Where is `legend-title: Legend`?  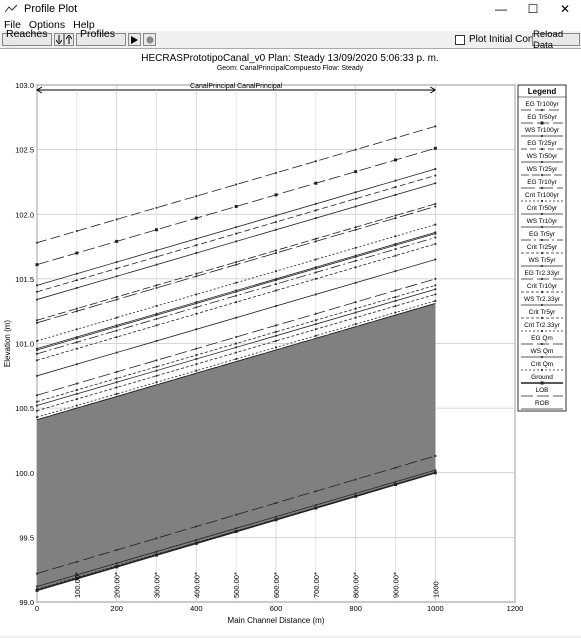 legend-title: Legend is located at coordinates (542, 91).